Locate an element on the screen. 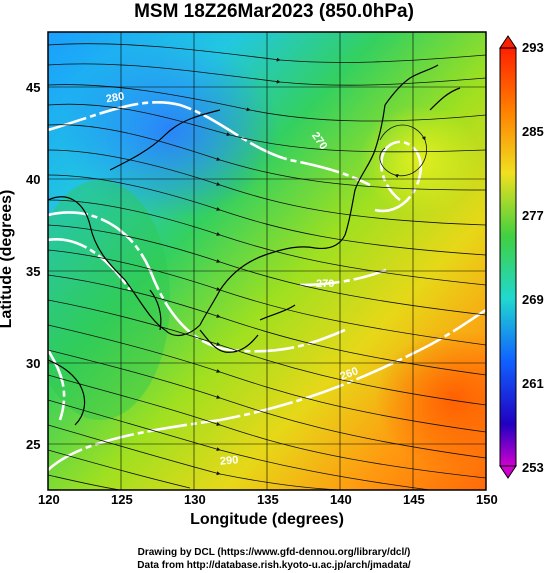 The height and width of the screenshot is (573, 548). colorbar-label: 261 is located at coordinates (533, 383).